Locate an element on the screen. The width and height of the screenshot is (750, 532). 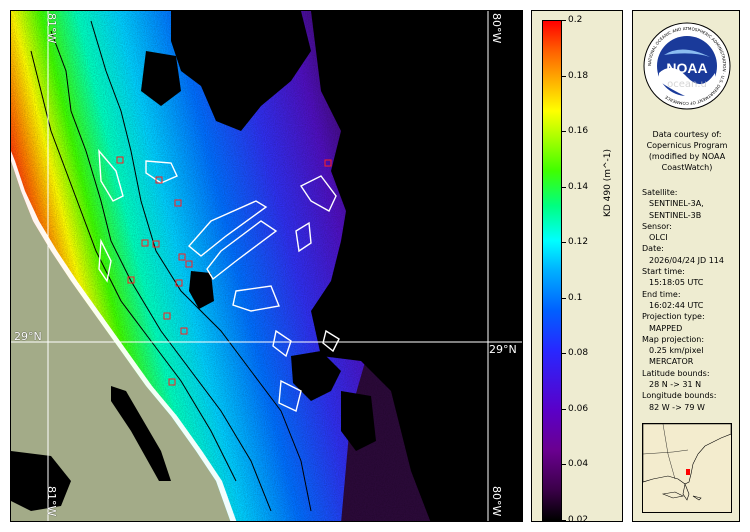
credit-line: (modified by NOAA is located at coordinates (687, 156).